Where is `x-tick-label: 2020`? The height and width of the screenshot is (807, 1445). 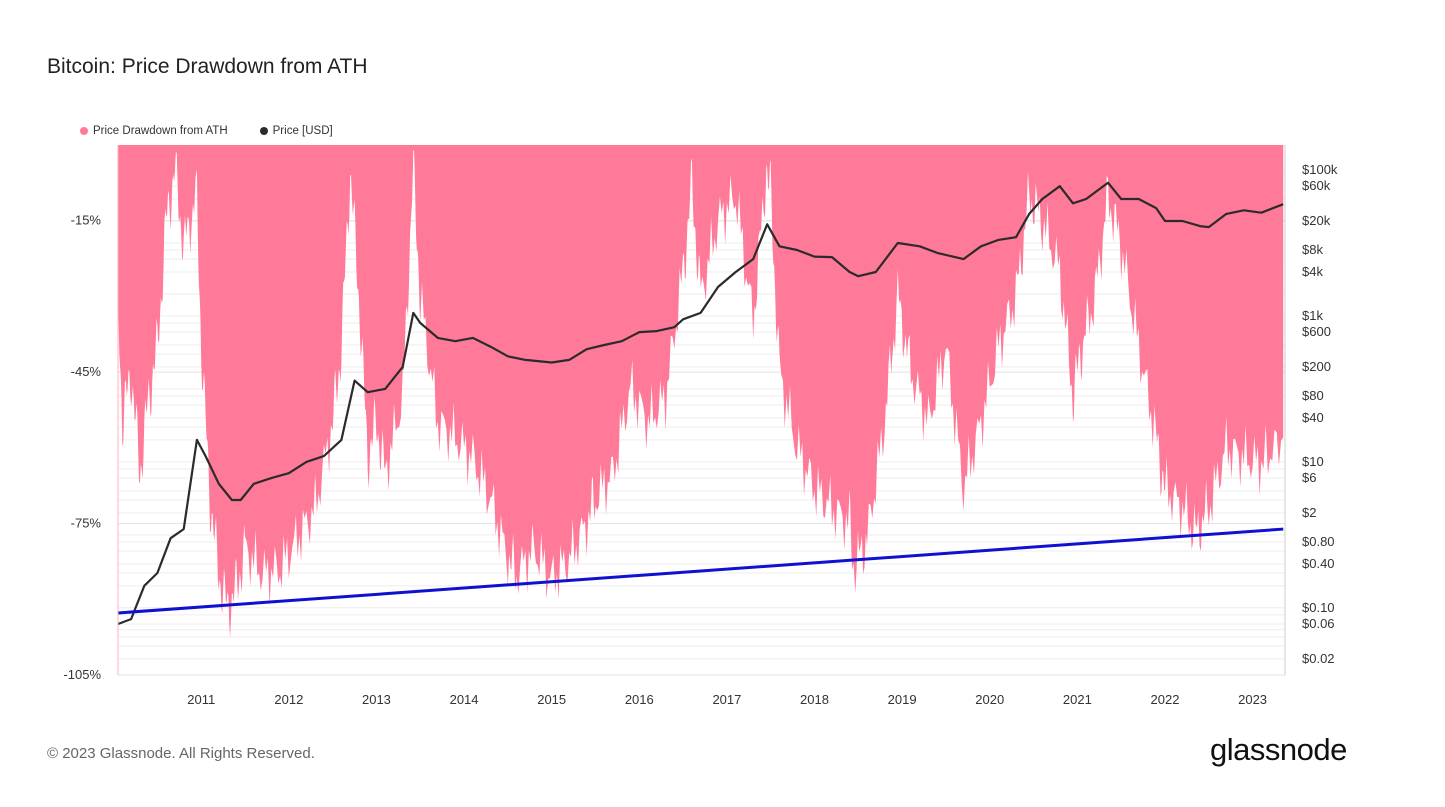 x-tick-label: 2020 is located at coordinates (989, 699).